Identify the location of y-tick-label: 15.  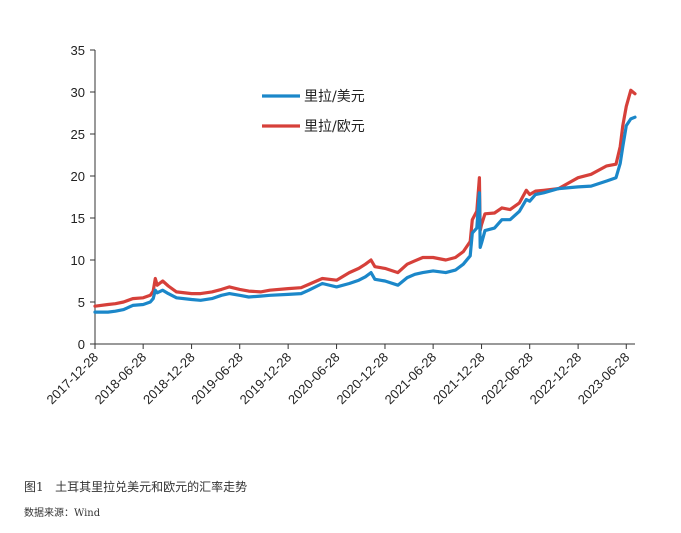
(78, 218).